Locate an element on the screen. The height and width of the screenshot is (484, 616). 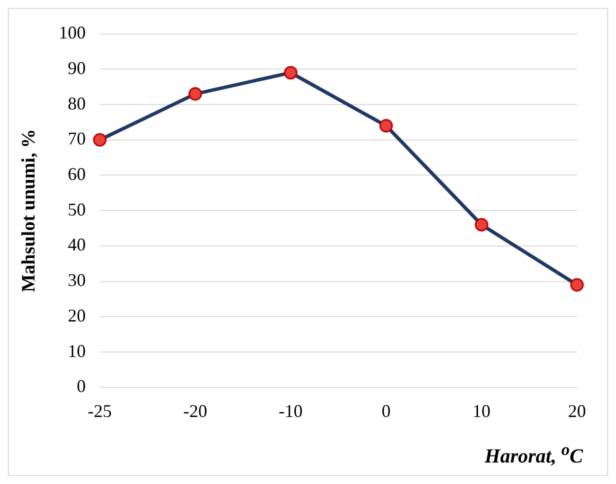
y-tick-label: 70 is located at coordinates (77, 138).